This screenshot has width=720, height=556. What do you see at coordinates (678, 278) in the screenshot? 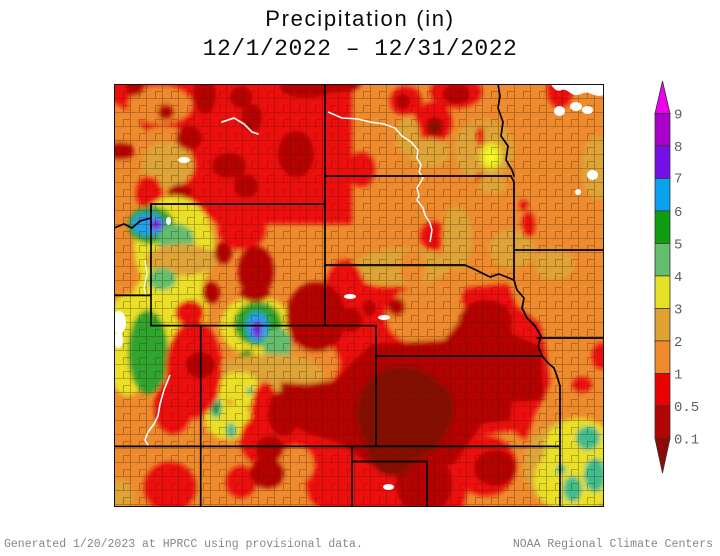
I see `svg-text: 4` at bounding box center [678, 278].